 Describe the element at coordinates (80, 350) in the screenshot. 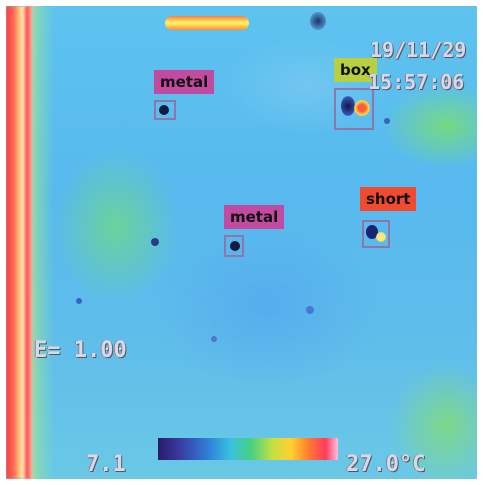

I see `emissivity-readout: E= 1.00` at that location.